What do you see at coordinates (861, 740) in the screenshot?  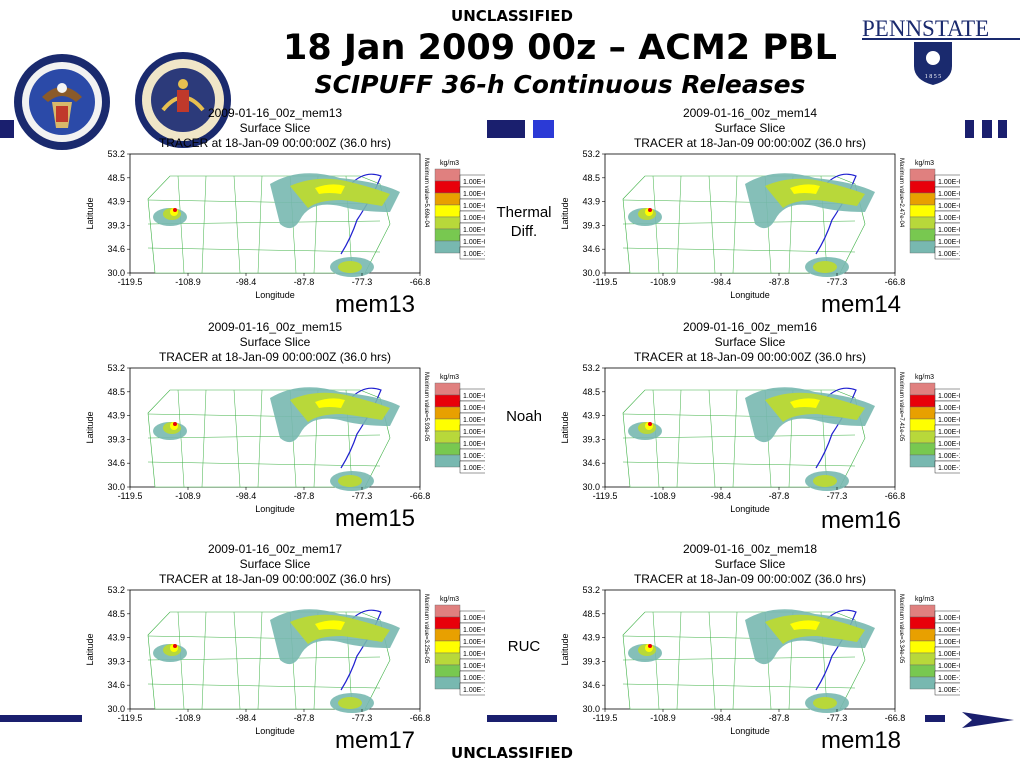 I see `member-label-mem18: mem18` at bounding box center [861, 740].